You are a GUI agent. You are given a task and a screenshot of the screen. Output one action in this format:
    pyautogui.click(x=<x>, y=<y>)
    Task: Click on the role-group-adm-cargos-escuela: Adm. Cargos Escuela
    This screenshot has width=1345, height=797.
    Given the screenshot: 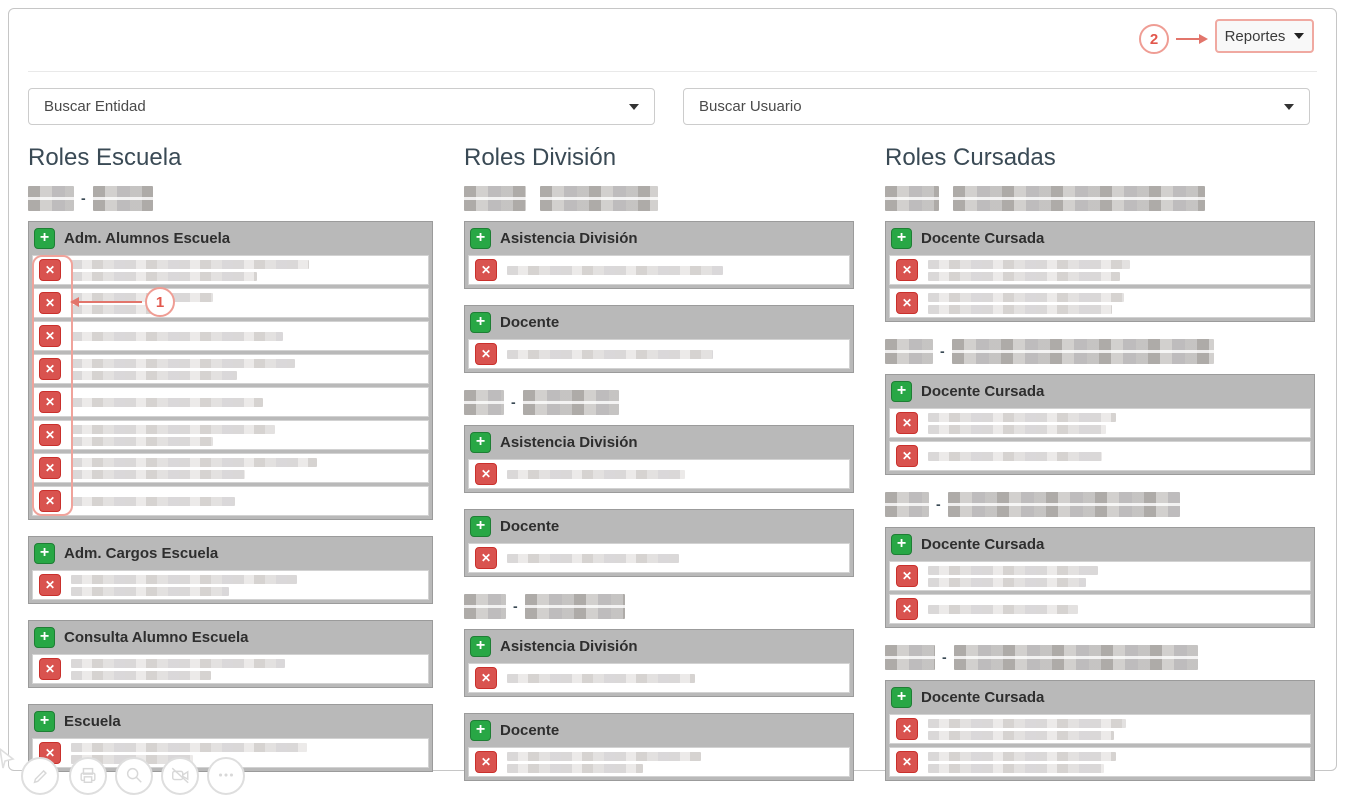 What is the action you would take?
    pyautogui.click(x=230, y=570)
    